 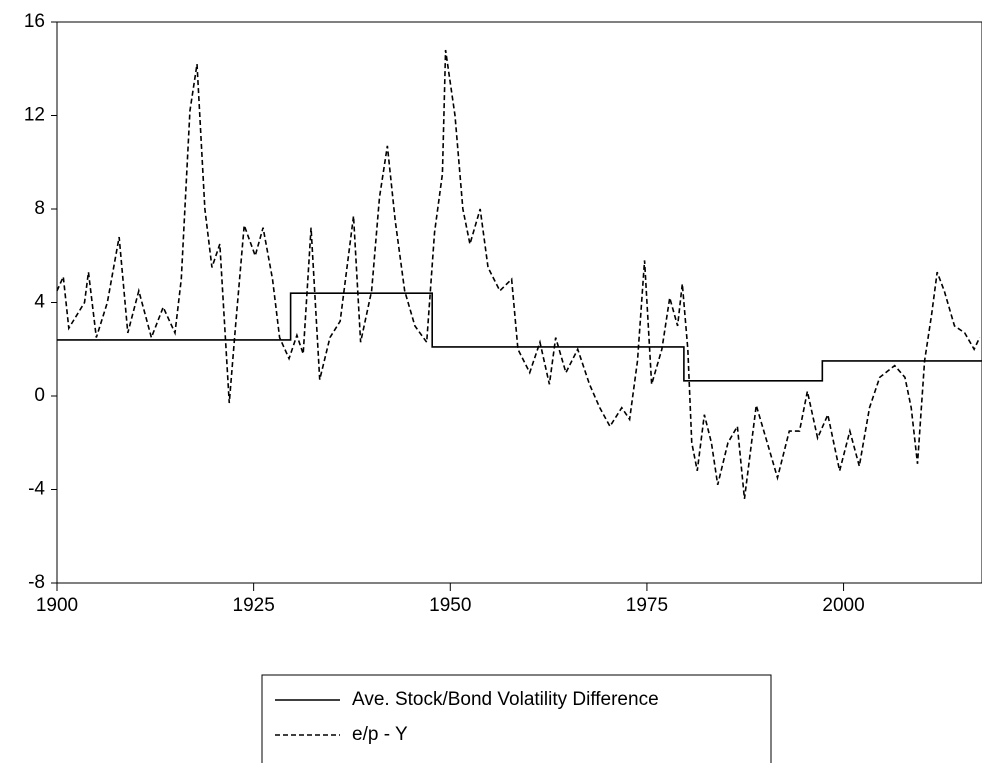 I want to click on y-tick-label: 4, so click(x=39, y=302).